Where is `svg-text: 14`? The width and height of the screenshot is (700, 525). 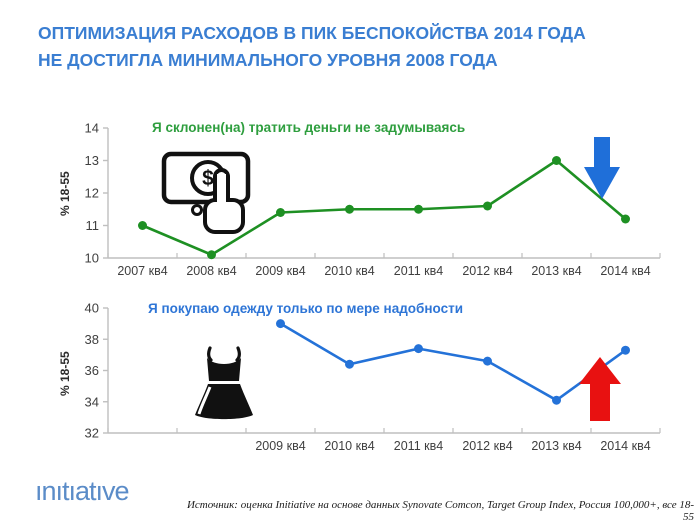
svg-text: 14 is located at coordinates (92, 128).